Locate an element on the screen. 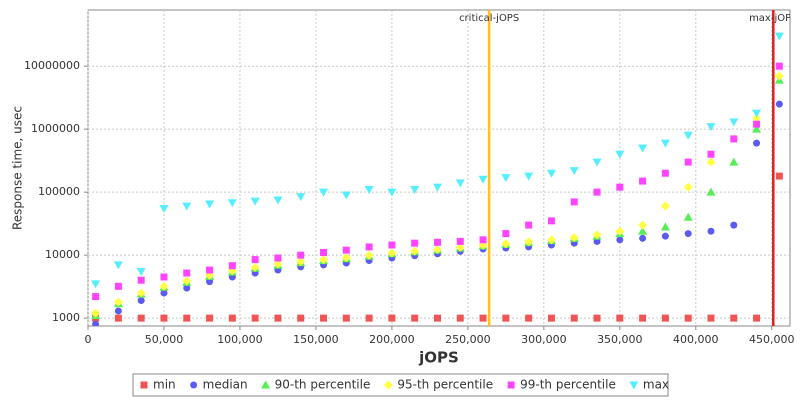 This screenshot has width=800, height=404. annotation-label: critical-jOPS is located at coordinates (489, 18).